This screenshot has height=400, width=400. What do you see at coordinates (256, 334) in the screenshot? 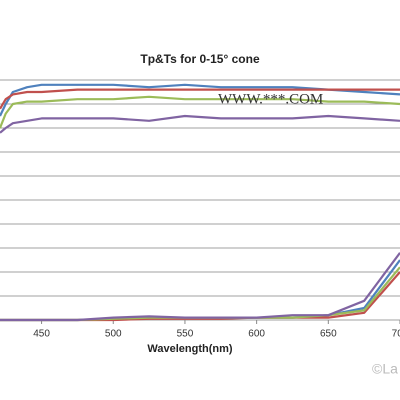
I see `x-tick-label: 600` at bounding box center [256, 334].